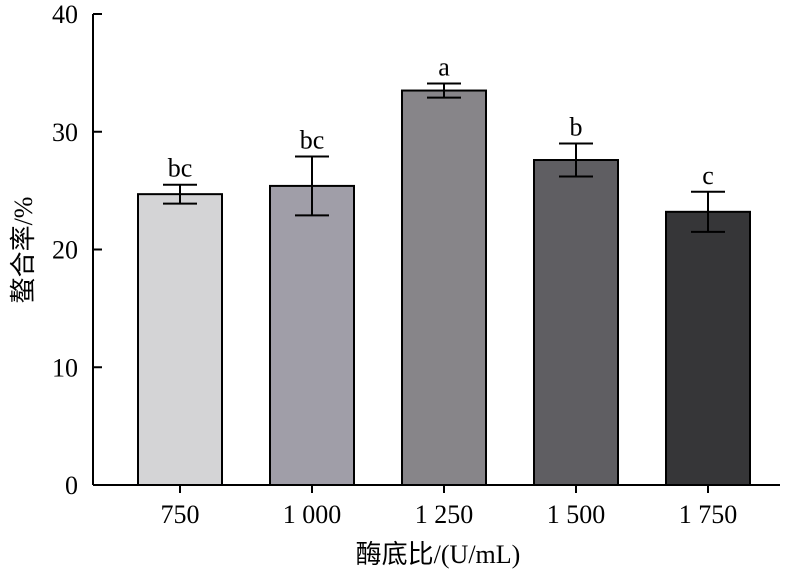 The image size is (800, 575). Describe the element at coordinates (65, 367) in the screenshot. I see `y-tick-label: 10` at that location.